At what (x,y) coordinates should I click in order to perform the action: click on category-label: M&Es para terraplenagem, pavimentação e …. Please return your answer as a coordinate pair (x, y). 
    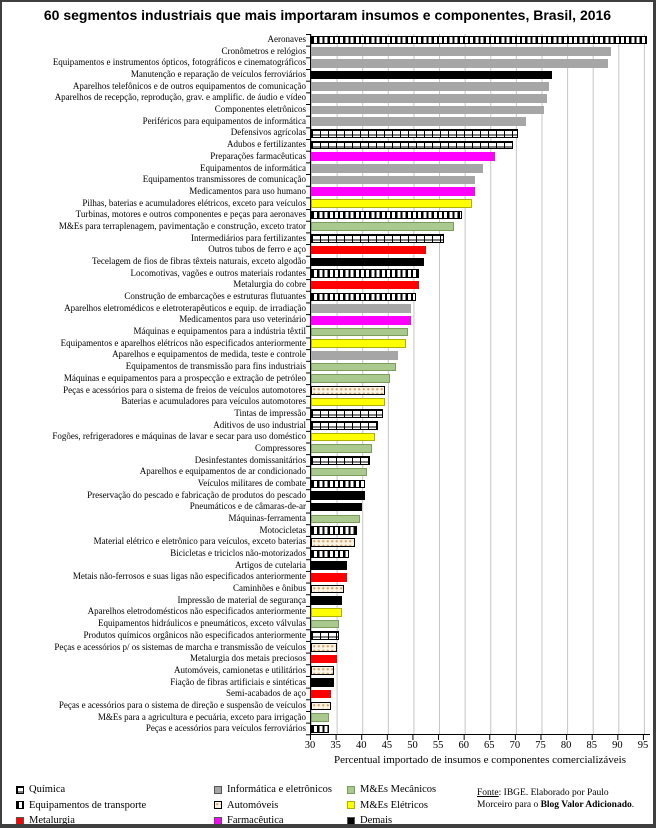
    Looking at the image, I should click on (182, 225).